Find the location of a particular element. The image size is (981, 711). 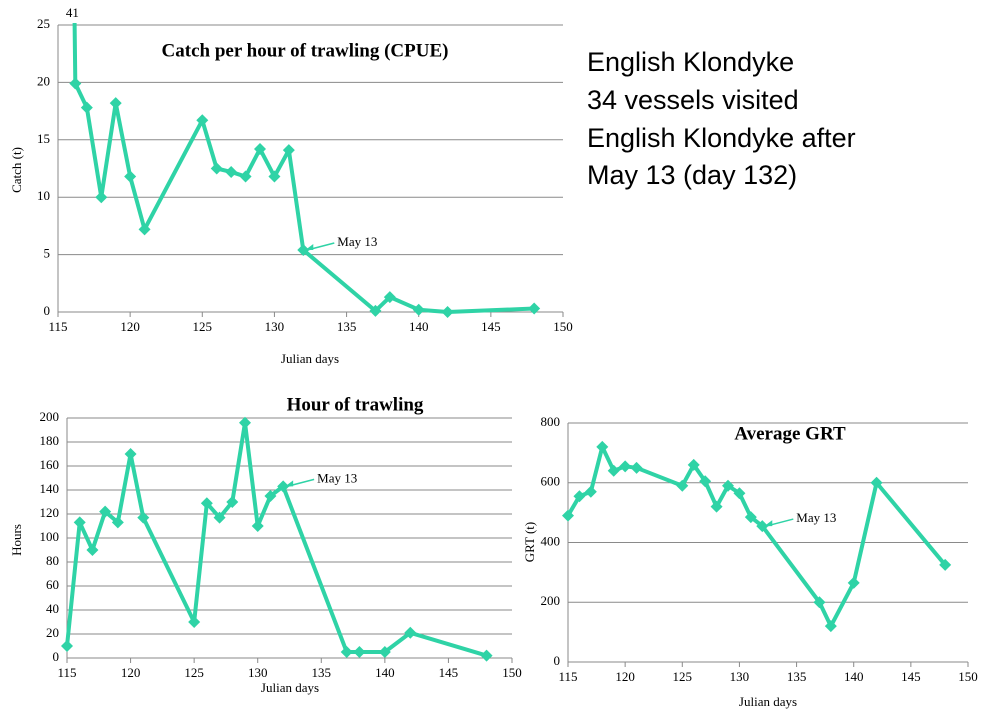

y-tick-label: 15 is located at coordinates (43, 138).